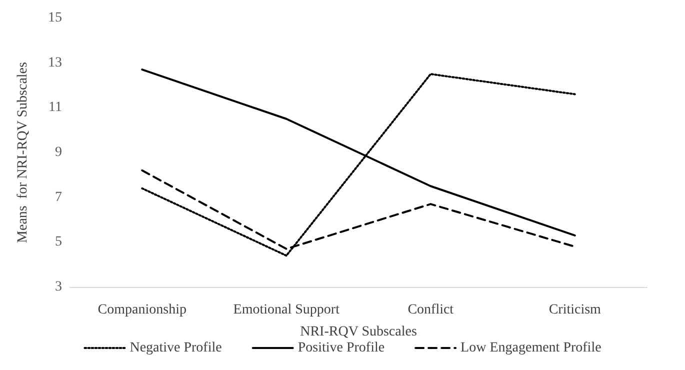  Describe the element at coordinates (431, 310) in the screenshot. I see `x-tick-label: Conflict` at that location.